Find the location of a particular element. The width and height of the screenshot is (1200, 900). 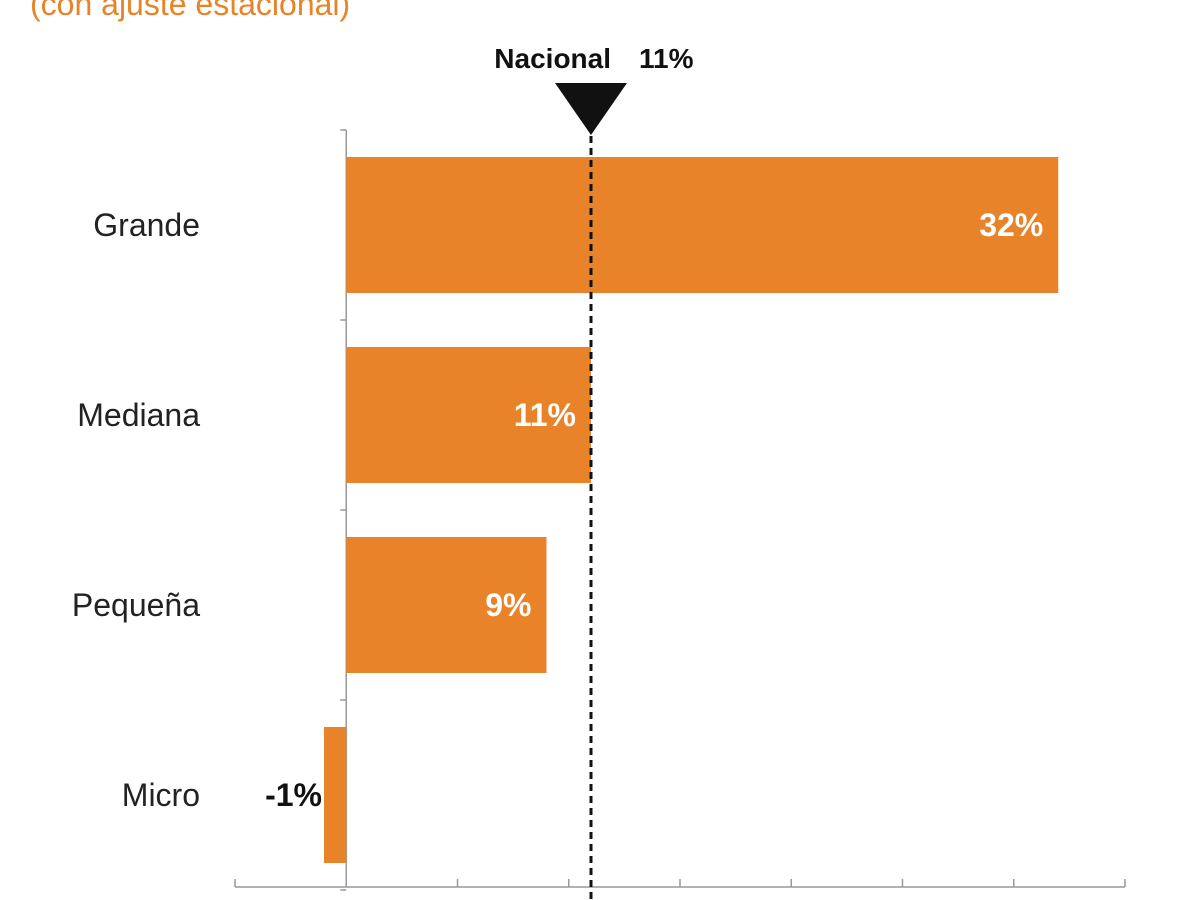

reference-value-label: 11% is located at coordinates (666, 58).